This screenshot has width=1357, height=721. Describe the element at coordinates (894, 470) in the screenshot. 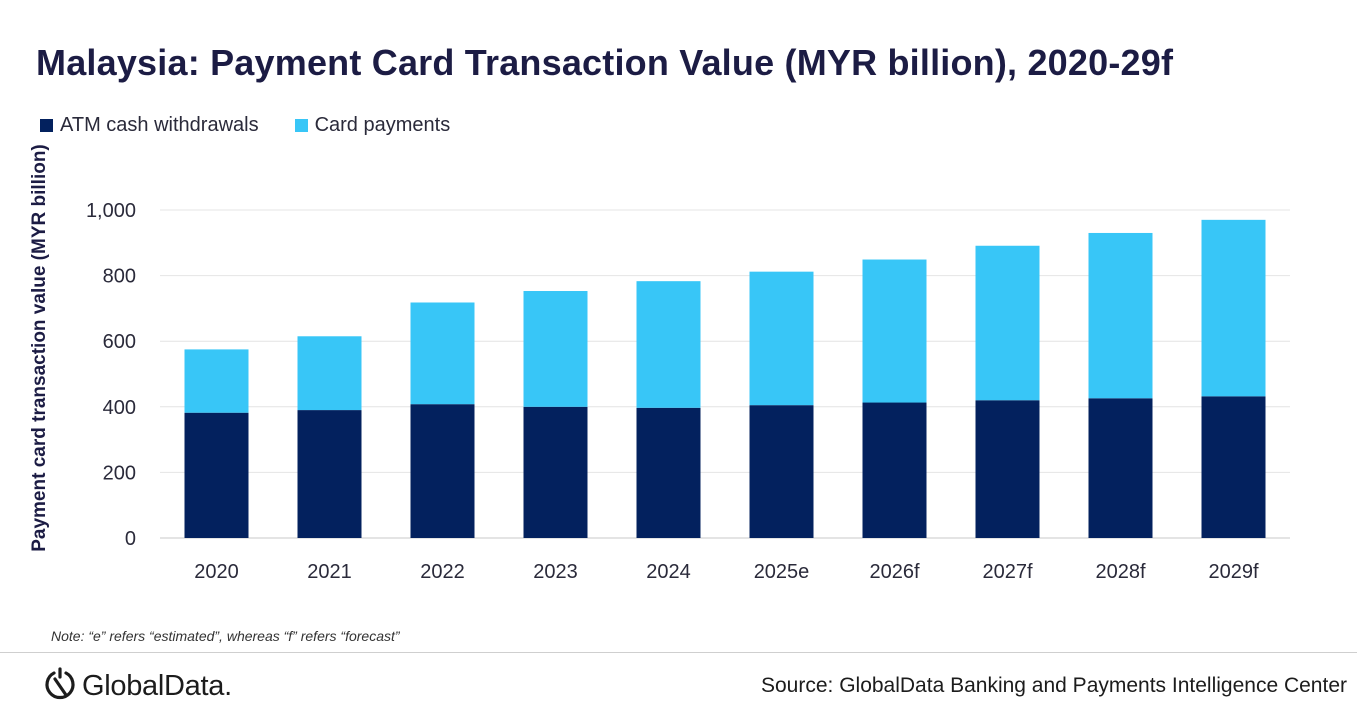

I see `bar-atm-2026f` at that location.